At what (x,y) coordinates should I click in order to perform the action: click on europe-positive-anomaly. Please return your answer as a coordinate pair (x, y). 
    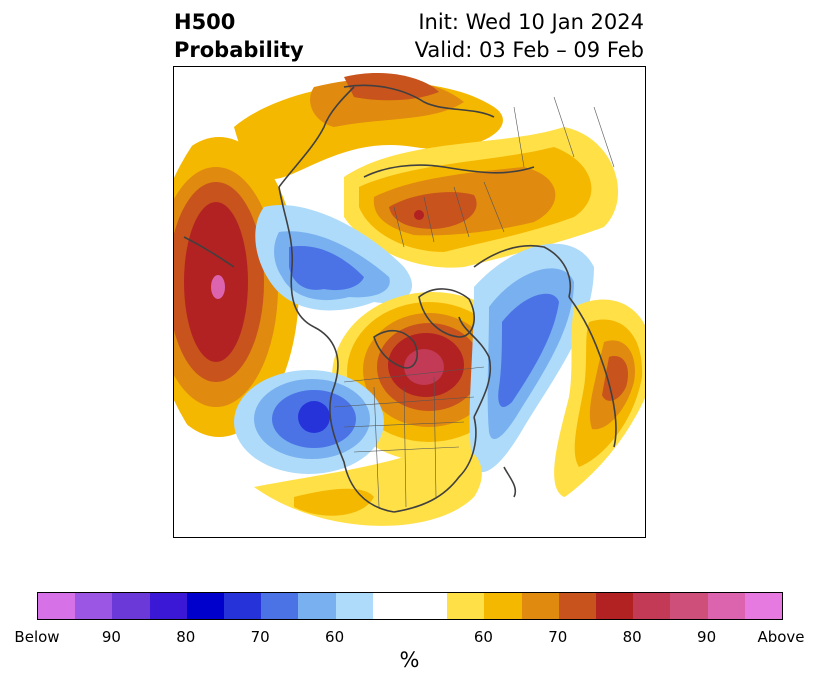
    Looking at the image, I should click on (481, 197).